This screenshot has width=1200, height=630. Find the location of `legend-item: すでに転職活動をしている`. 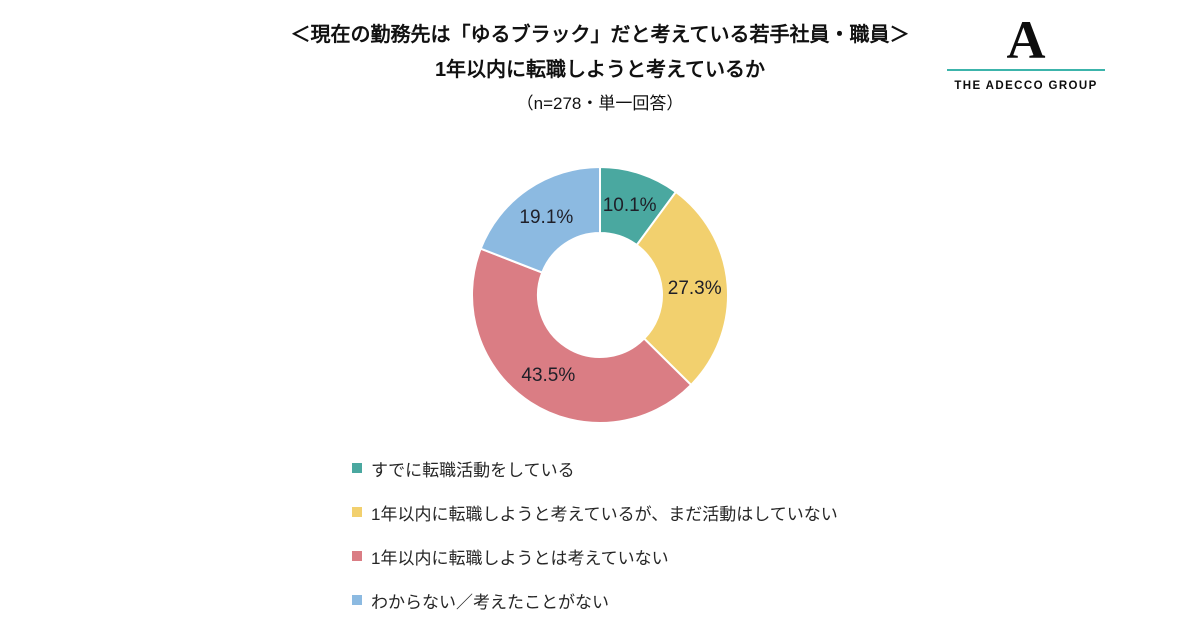

legend-item: すでに転職活動をしている is located at coordinates (595, 469).